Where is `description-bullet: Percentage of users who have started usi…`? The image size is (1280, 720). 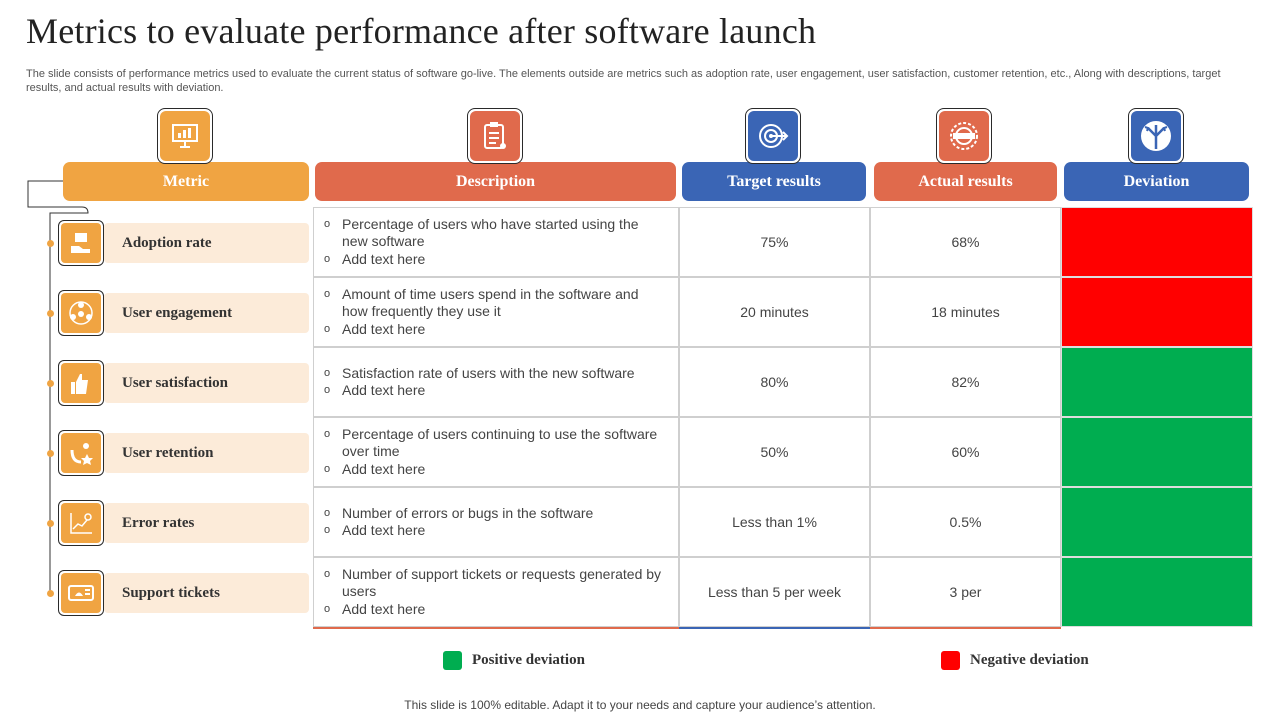
description-bullet: Percentage of users who have started usi… is located at coordinates (493, 233).